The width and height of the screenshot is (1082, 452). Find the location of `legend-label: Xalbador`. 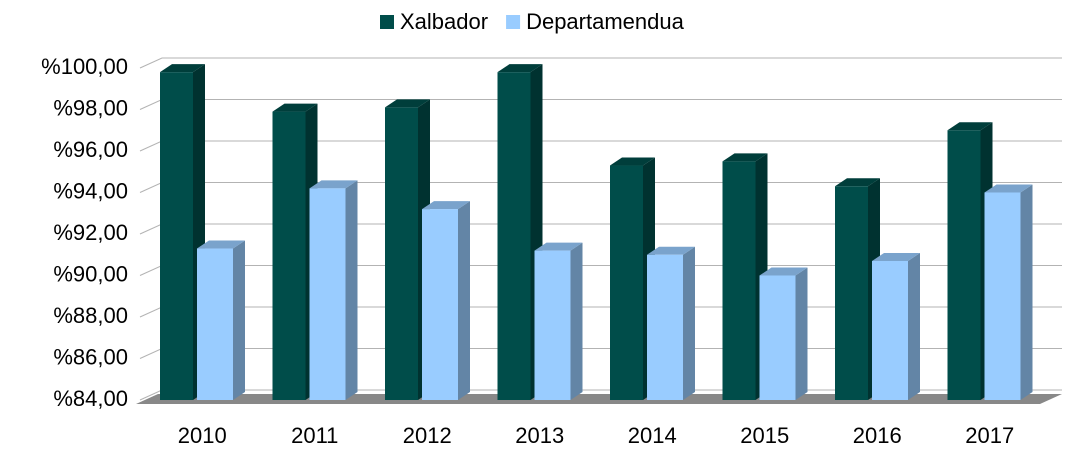

legend-label: Xalbador is located at coordinates (444, 21).